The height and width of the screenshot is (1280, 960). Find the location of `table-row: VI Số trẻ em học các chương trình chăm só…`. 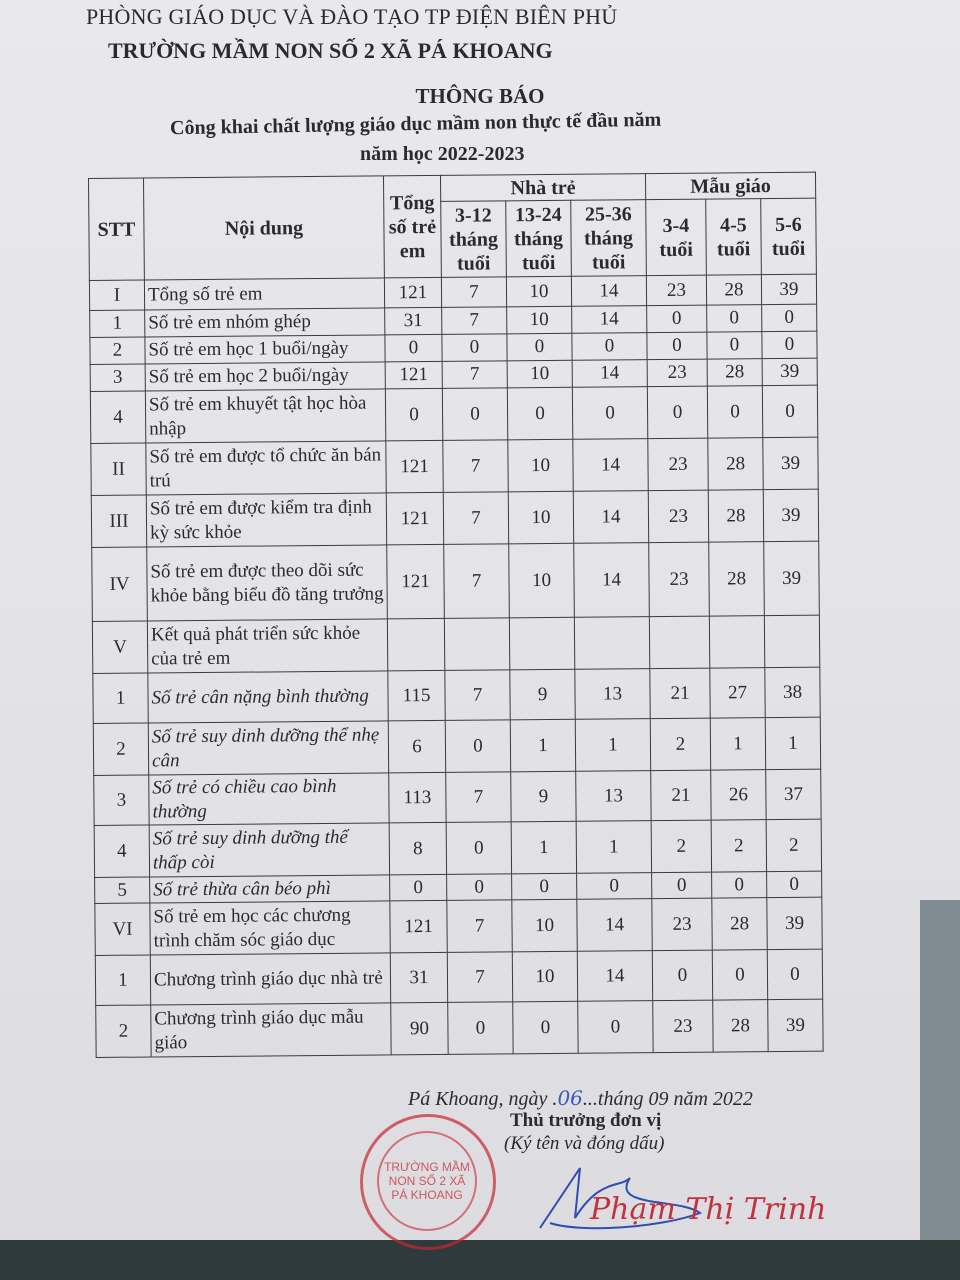

table-row: VI Số trẻ em học các chương trình chăm só… is located at coordinates (458, 926).